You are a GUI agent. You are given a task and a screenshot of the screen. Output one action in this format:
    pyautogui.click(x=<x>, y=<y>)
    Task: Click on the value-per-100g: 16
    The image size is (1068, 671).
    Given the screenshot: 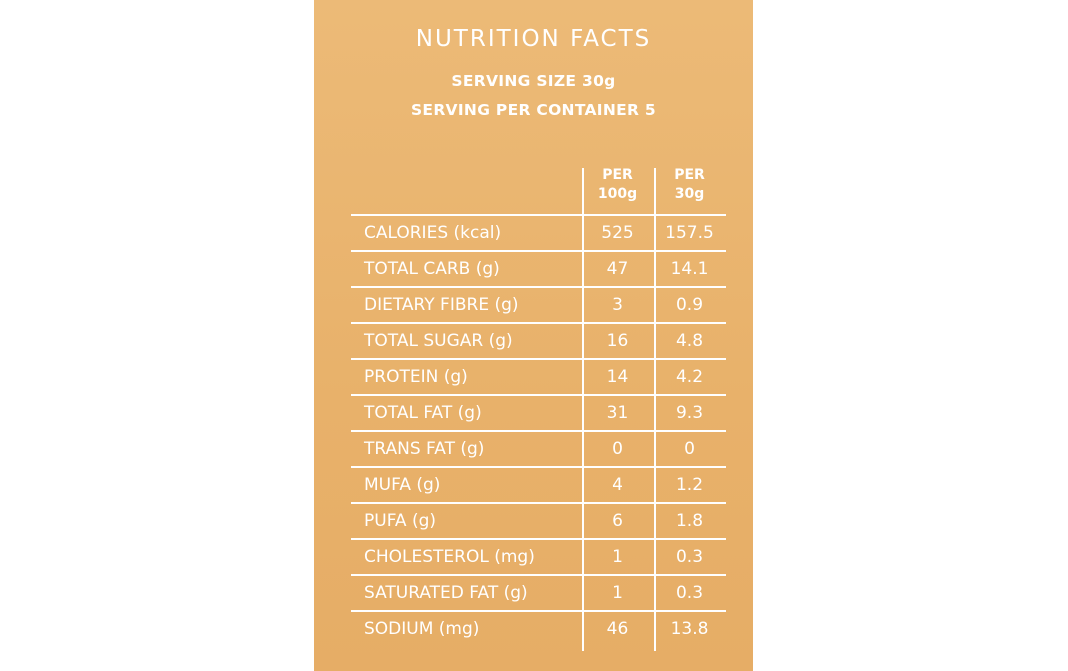 What is the action you would take?
    pyautogui.click(x=617, y=341)
    